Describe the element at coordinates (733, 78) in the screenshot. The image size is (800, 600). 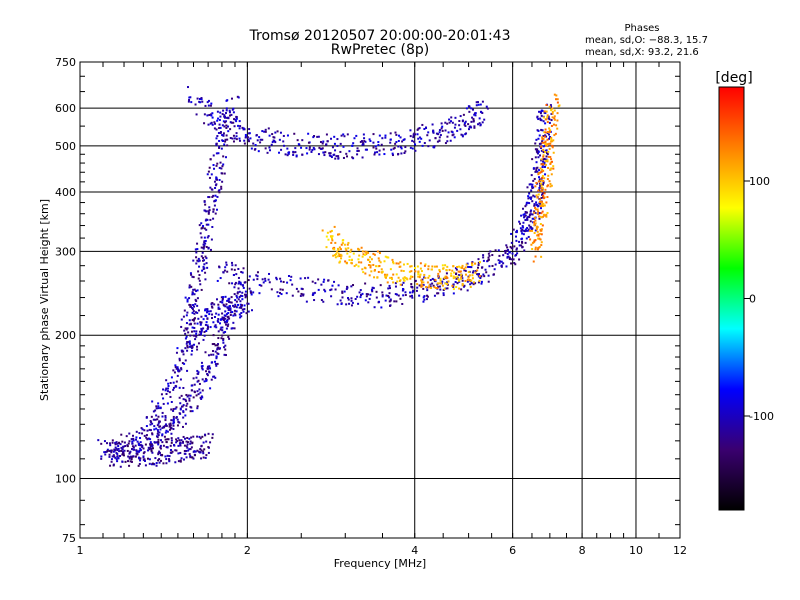
I see `colorbar-label: [deg]` at that location.